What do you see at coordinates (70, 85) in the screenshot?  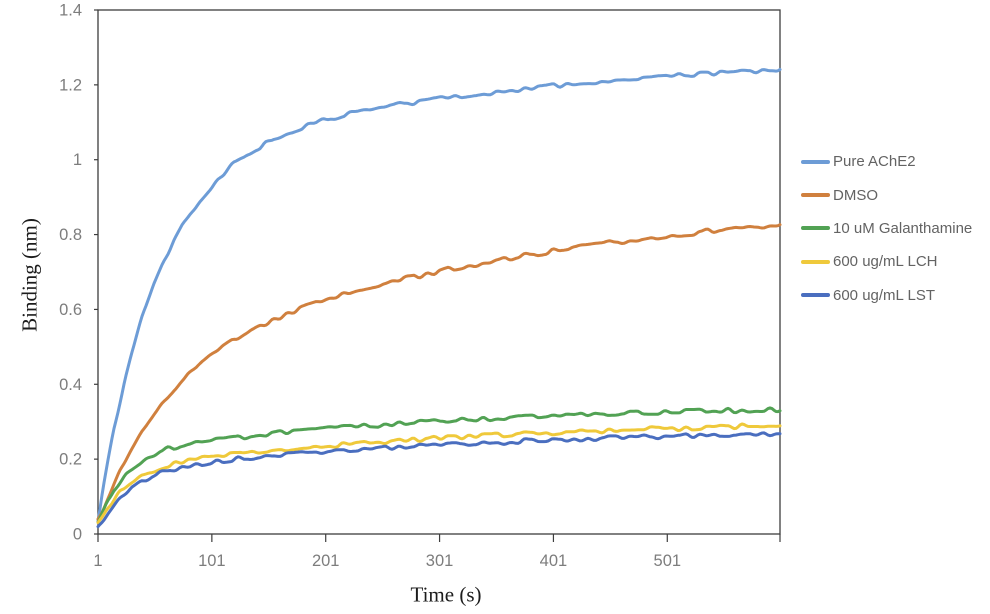 I see `y-tick-label: 1.2` at bounding box center [70, 85].